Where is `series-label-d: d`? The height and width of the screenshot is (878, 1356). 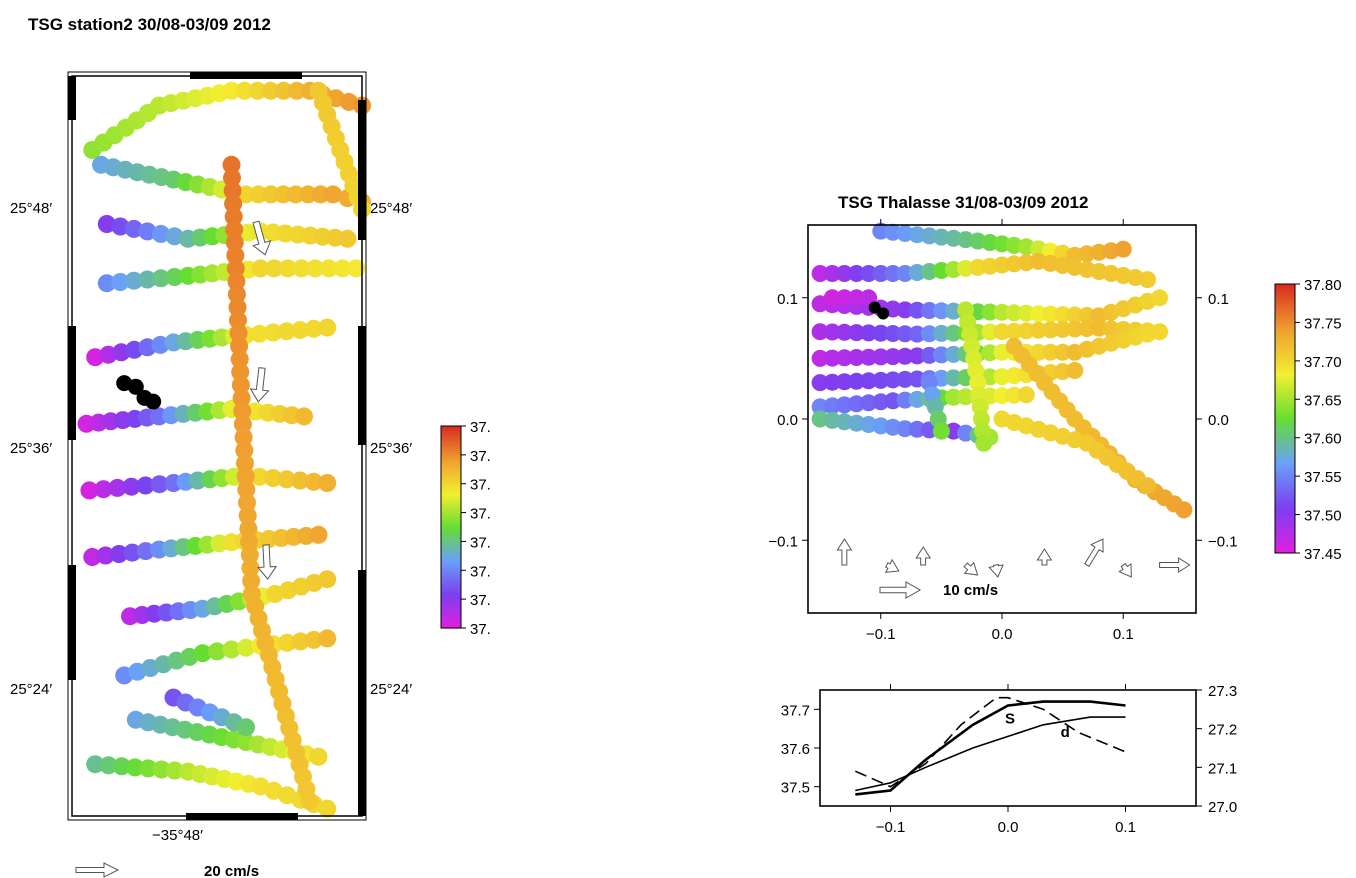 series-label-d: d is located at coordinates (1065, 732).